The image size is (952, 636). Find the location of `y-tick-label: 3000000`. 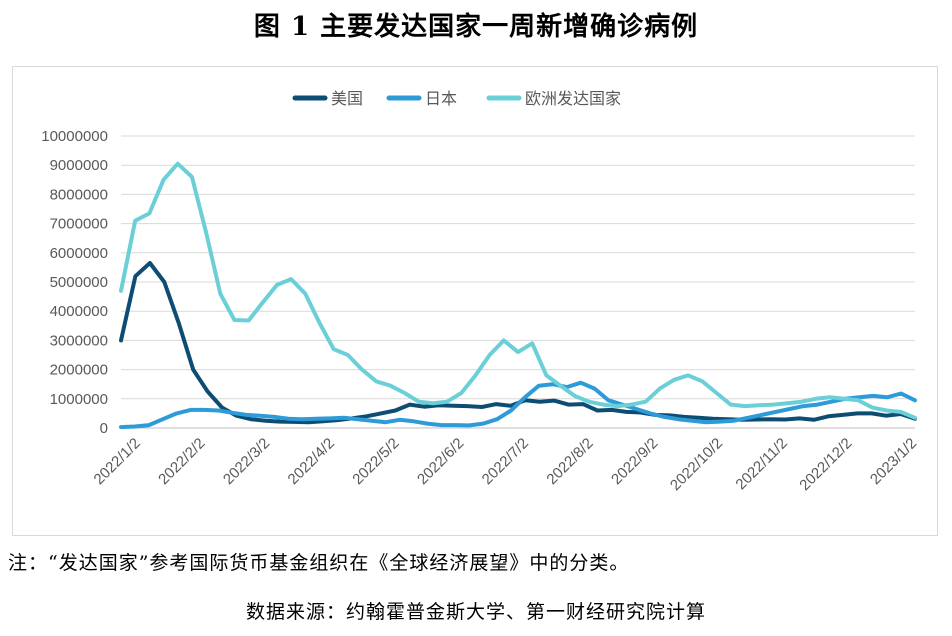

y-tick-label: 3000000 is located at coordinates (79, 340).